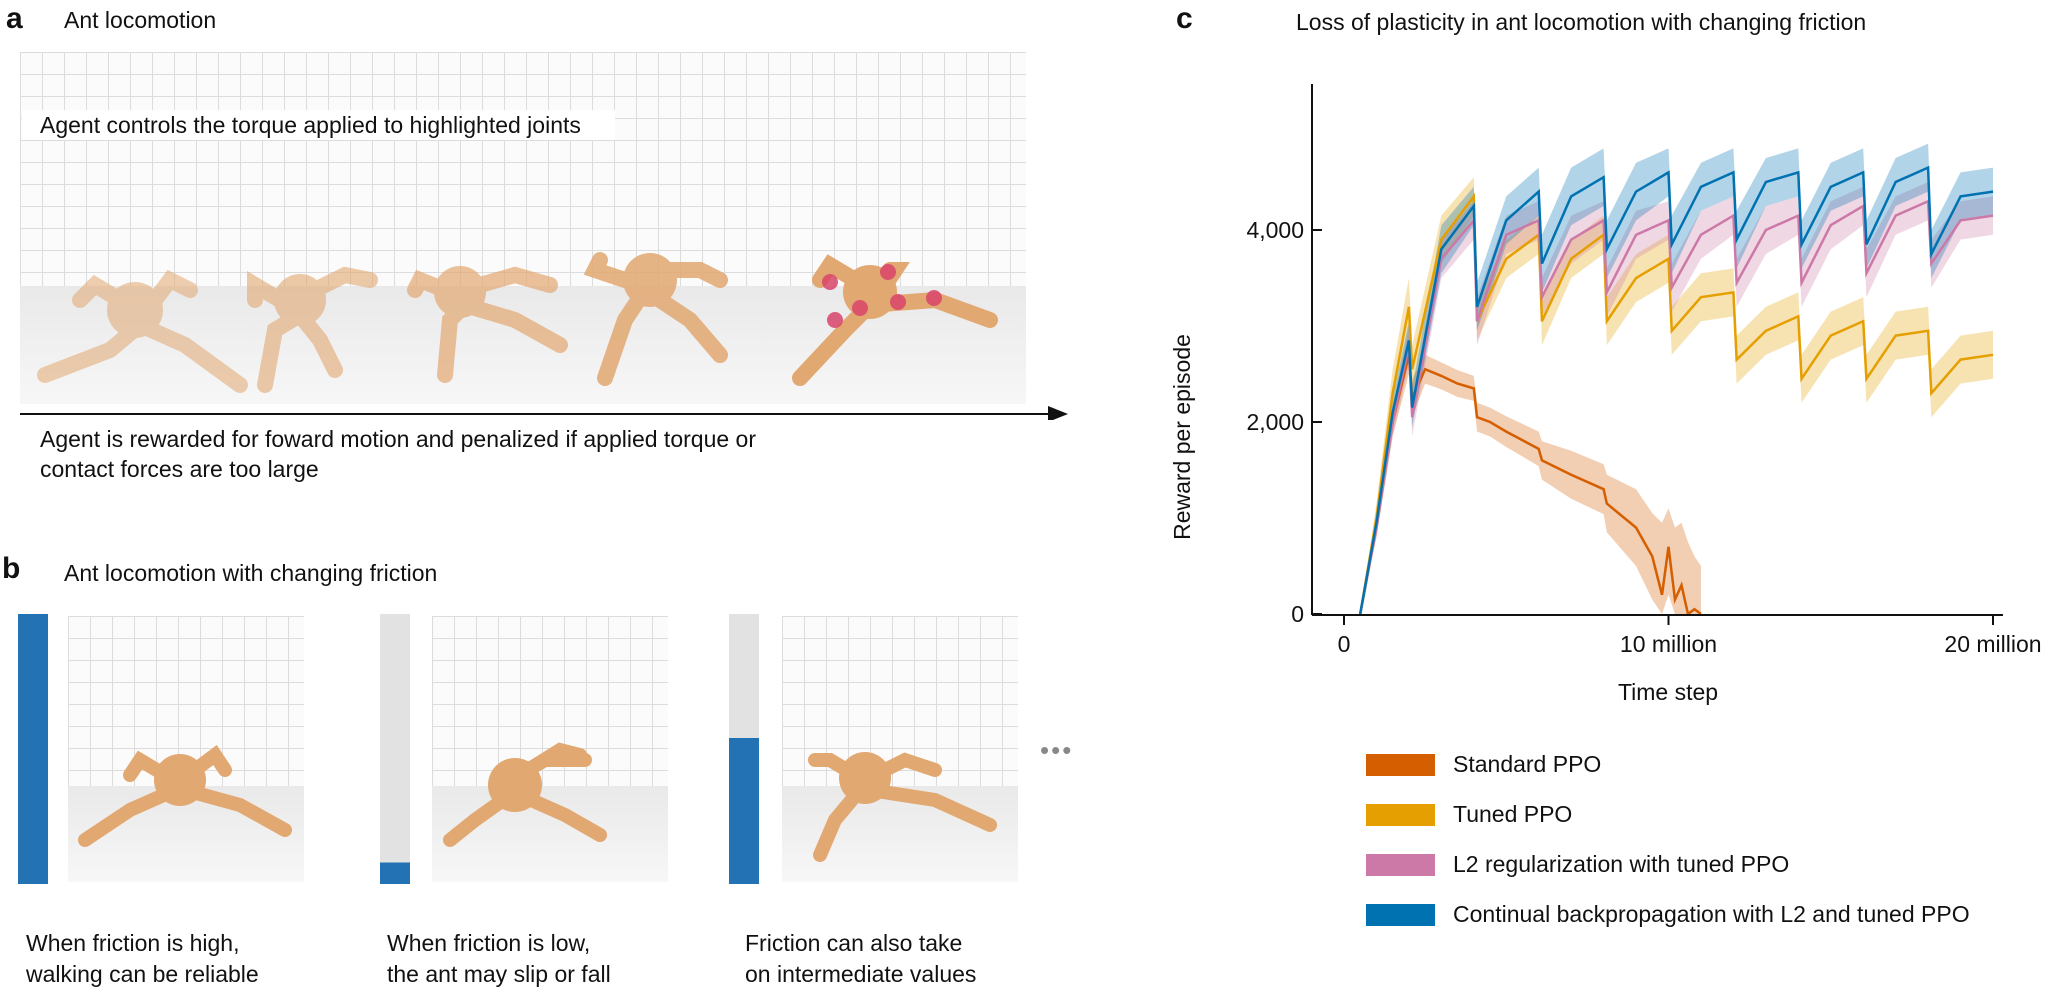  I want to click on panel-a-title: Ant locomotion, so click(140, 20).